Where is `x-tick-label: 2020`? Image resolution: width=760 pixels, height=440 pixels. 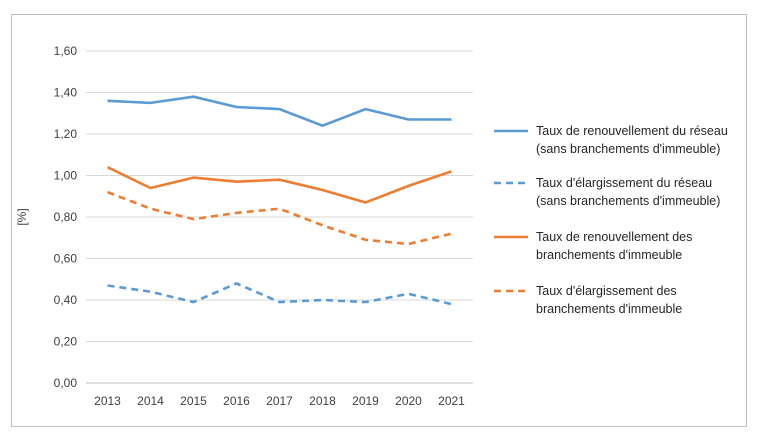
x-tick-label: 2020 is located at coordinates (408, 401).